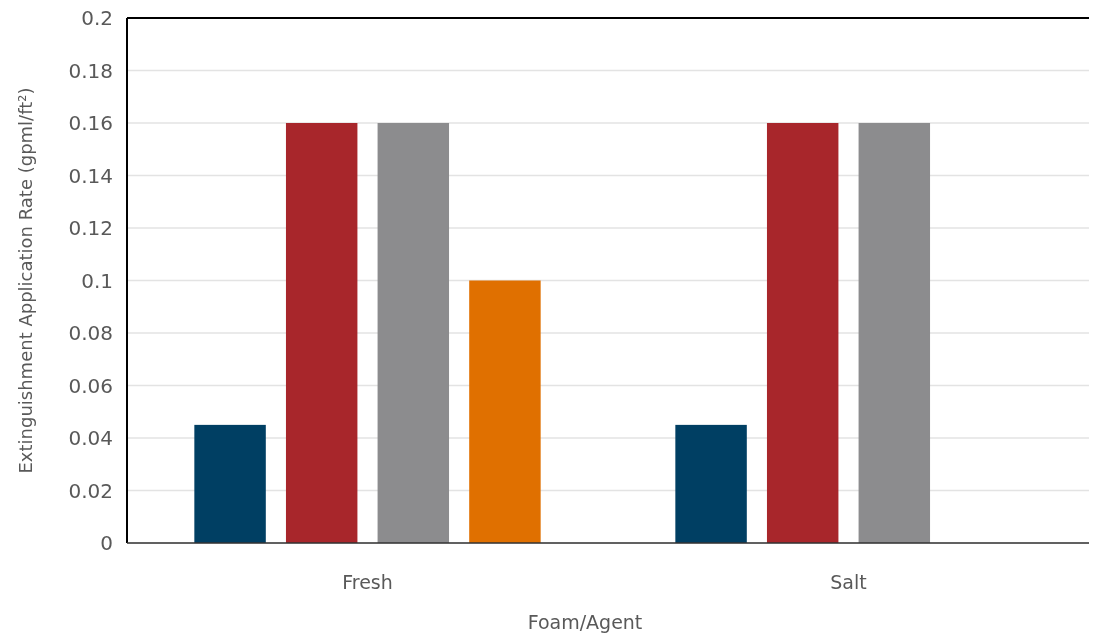 This screenshot has height=644, width=1097. I want to click on y-tick-label: 0.16, so click(90, 123).